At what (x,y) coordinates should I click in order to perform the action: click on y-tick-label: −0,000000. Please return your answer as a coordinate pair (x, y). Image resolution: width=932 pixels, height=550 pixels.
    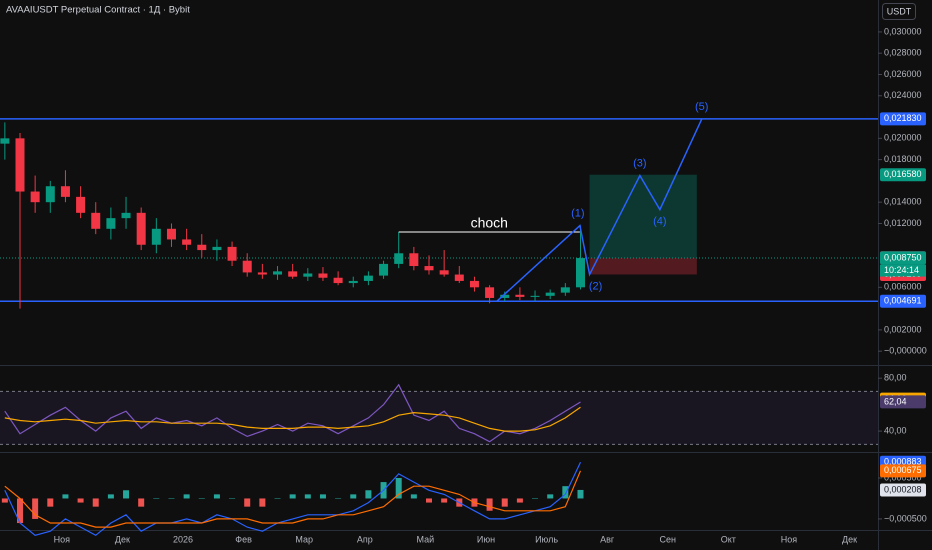
    Looking at the image, I should click on (905, 351).